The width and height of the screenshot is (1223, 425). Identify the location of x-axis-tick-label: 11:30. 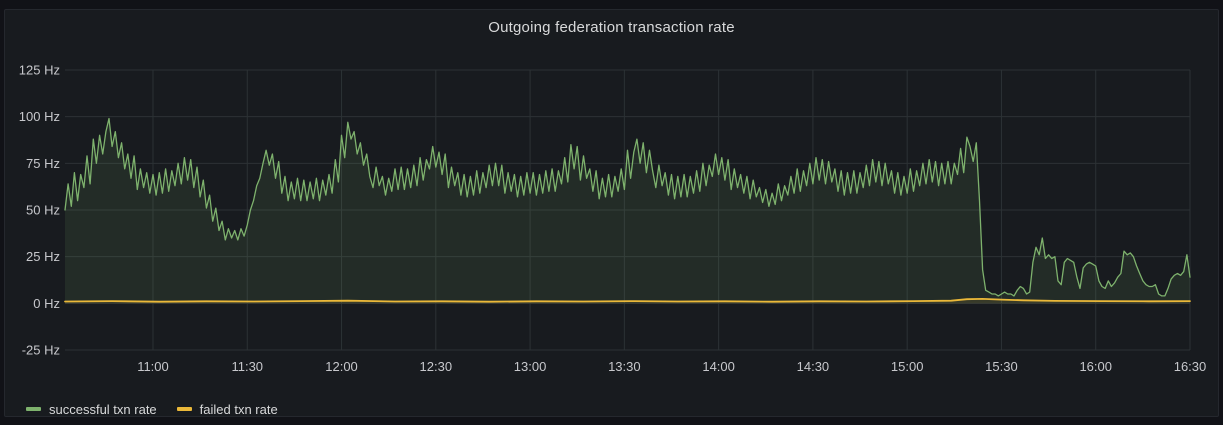
(247, 366).